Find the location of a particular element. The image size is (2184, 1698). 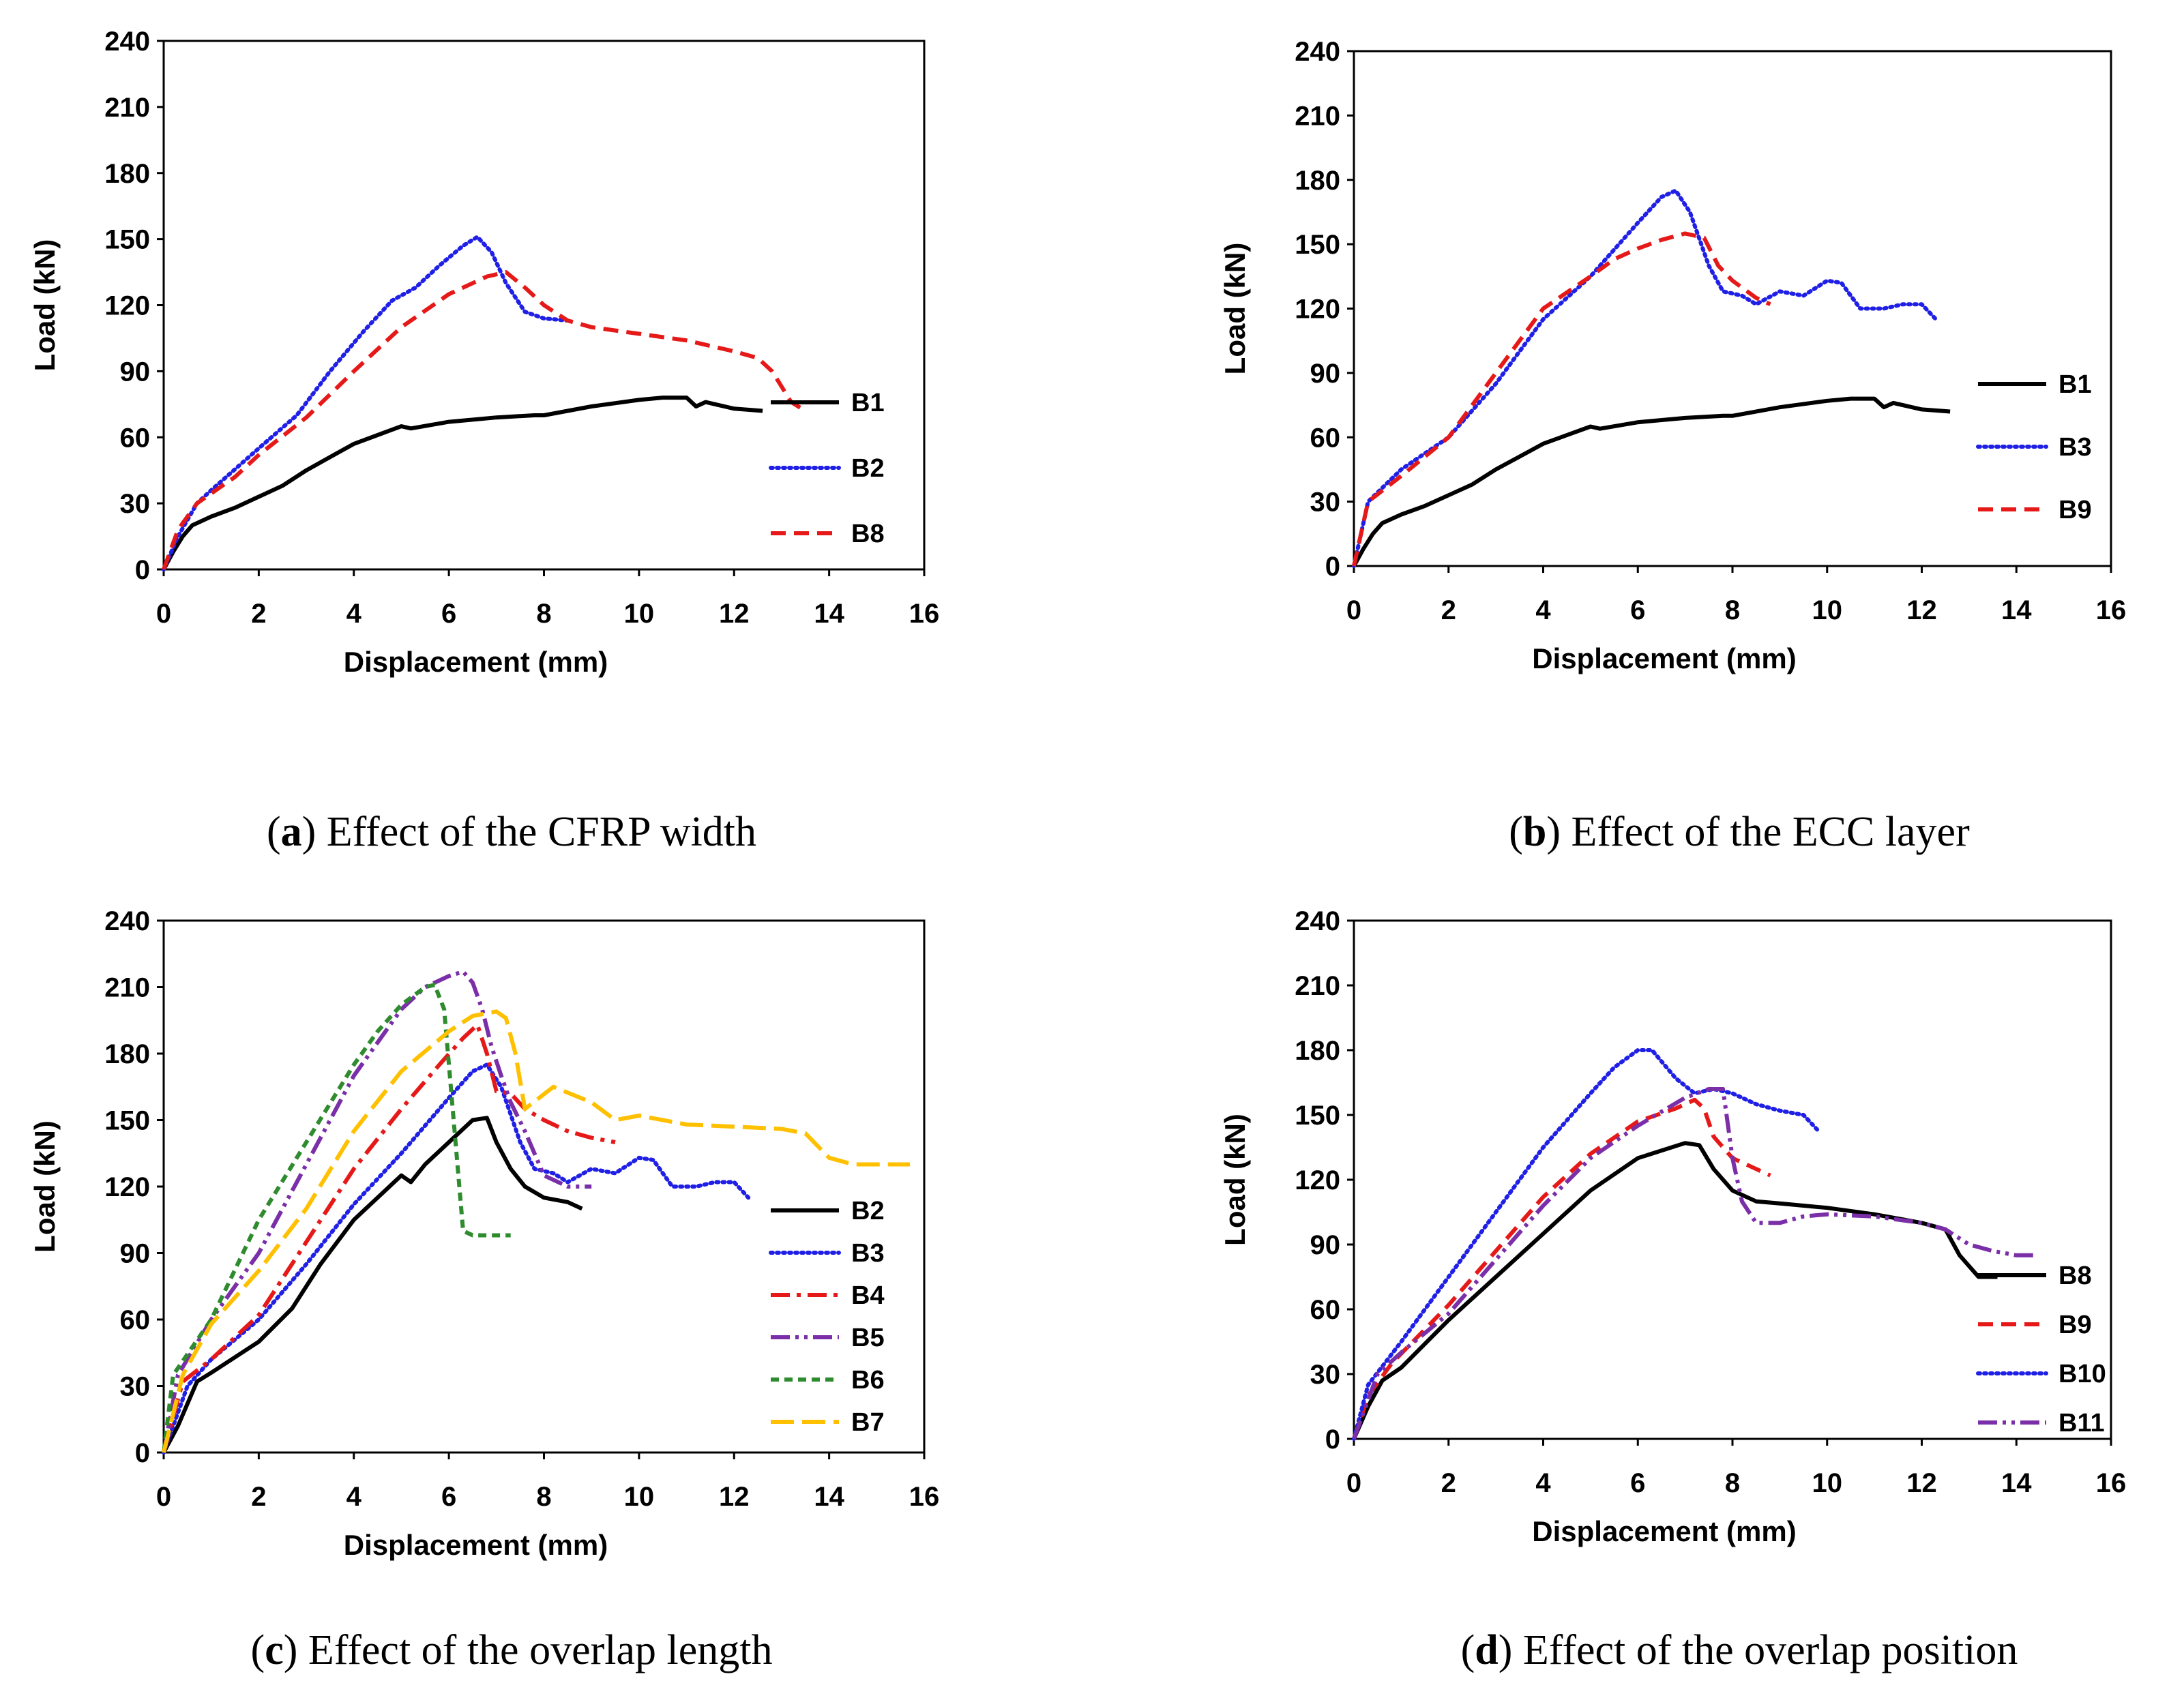

legend-label-B10: B10 is located at coordinates (2082, 1374).